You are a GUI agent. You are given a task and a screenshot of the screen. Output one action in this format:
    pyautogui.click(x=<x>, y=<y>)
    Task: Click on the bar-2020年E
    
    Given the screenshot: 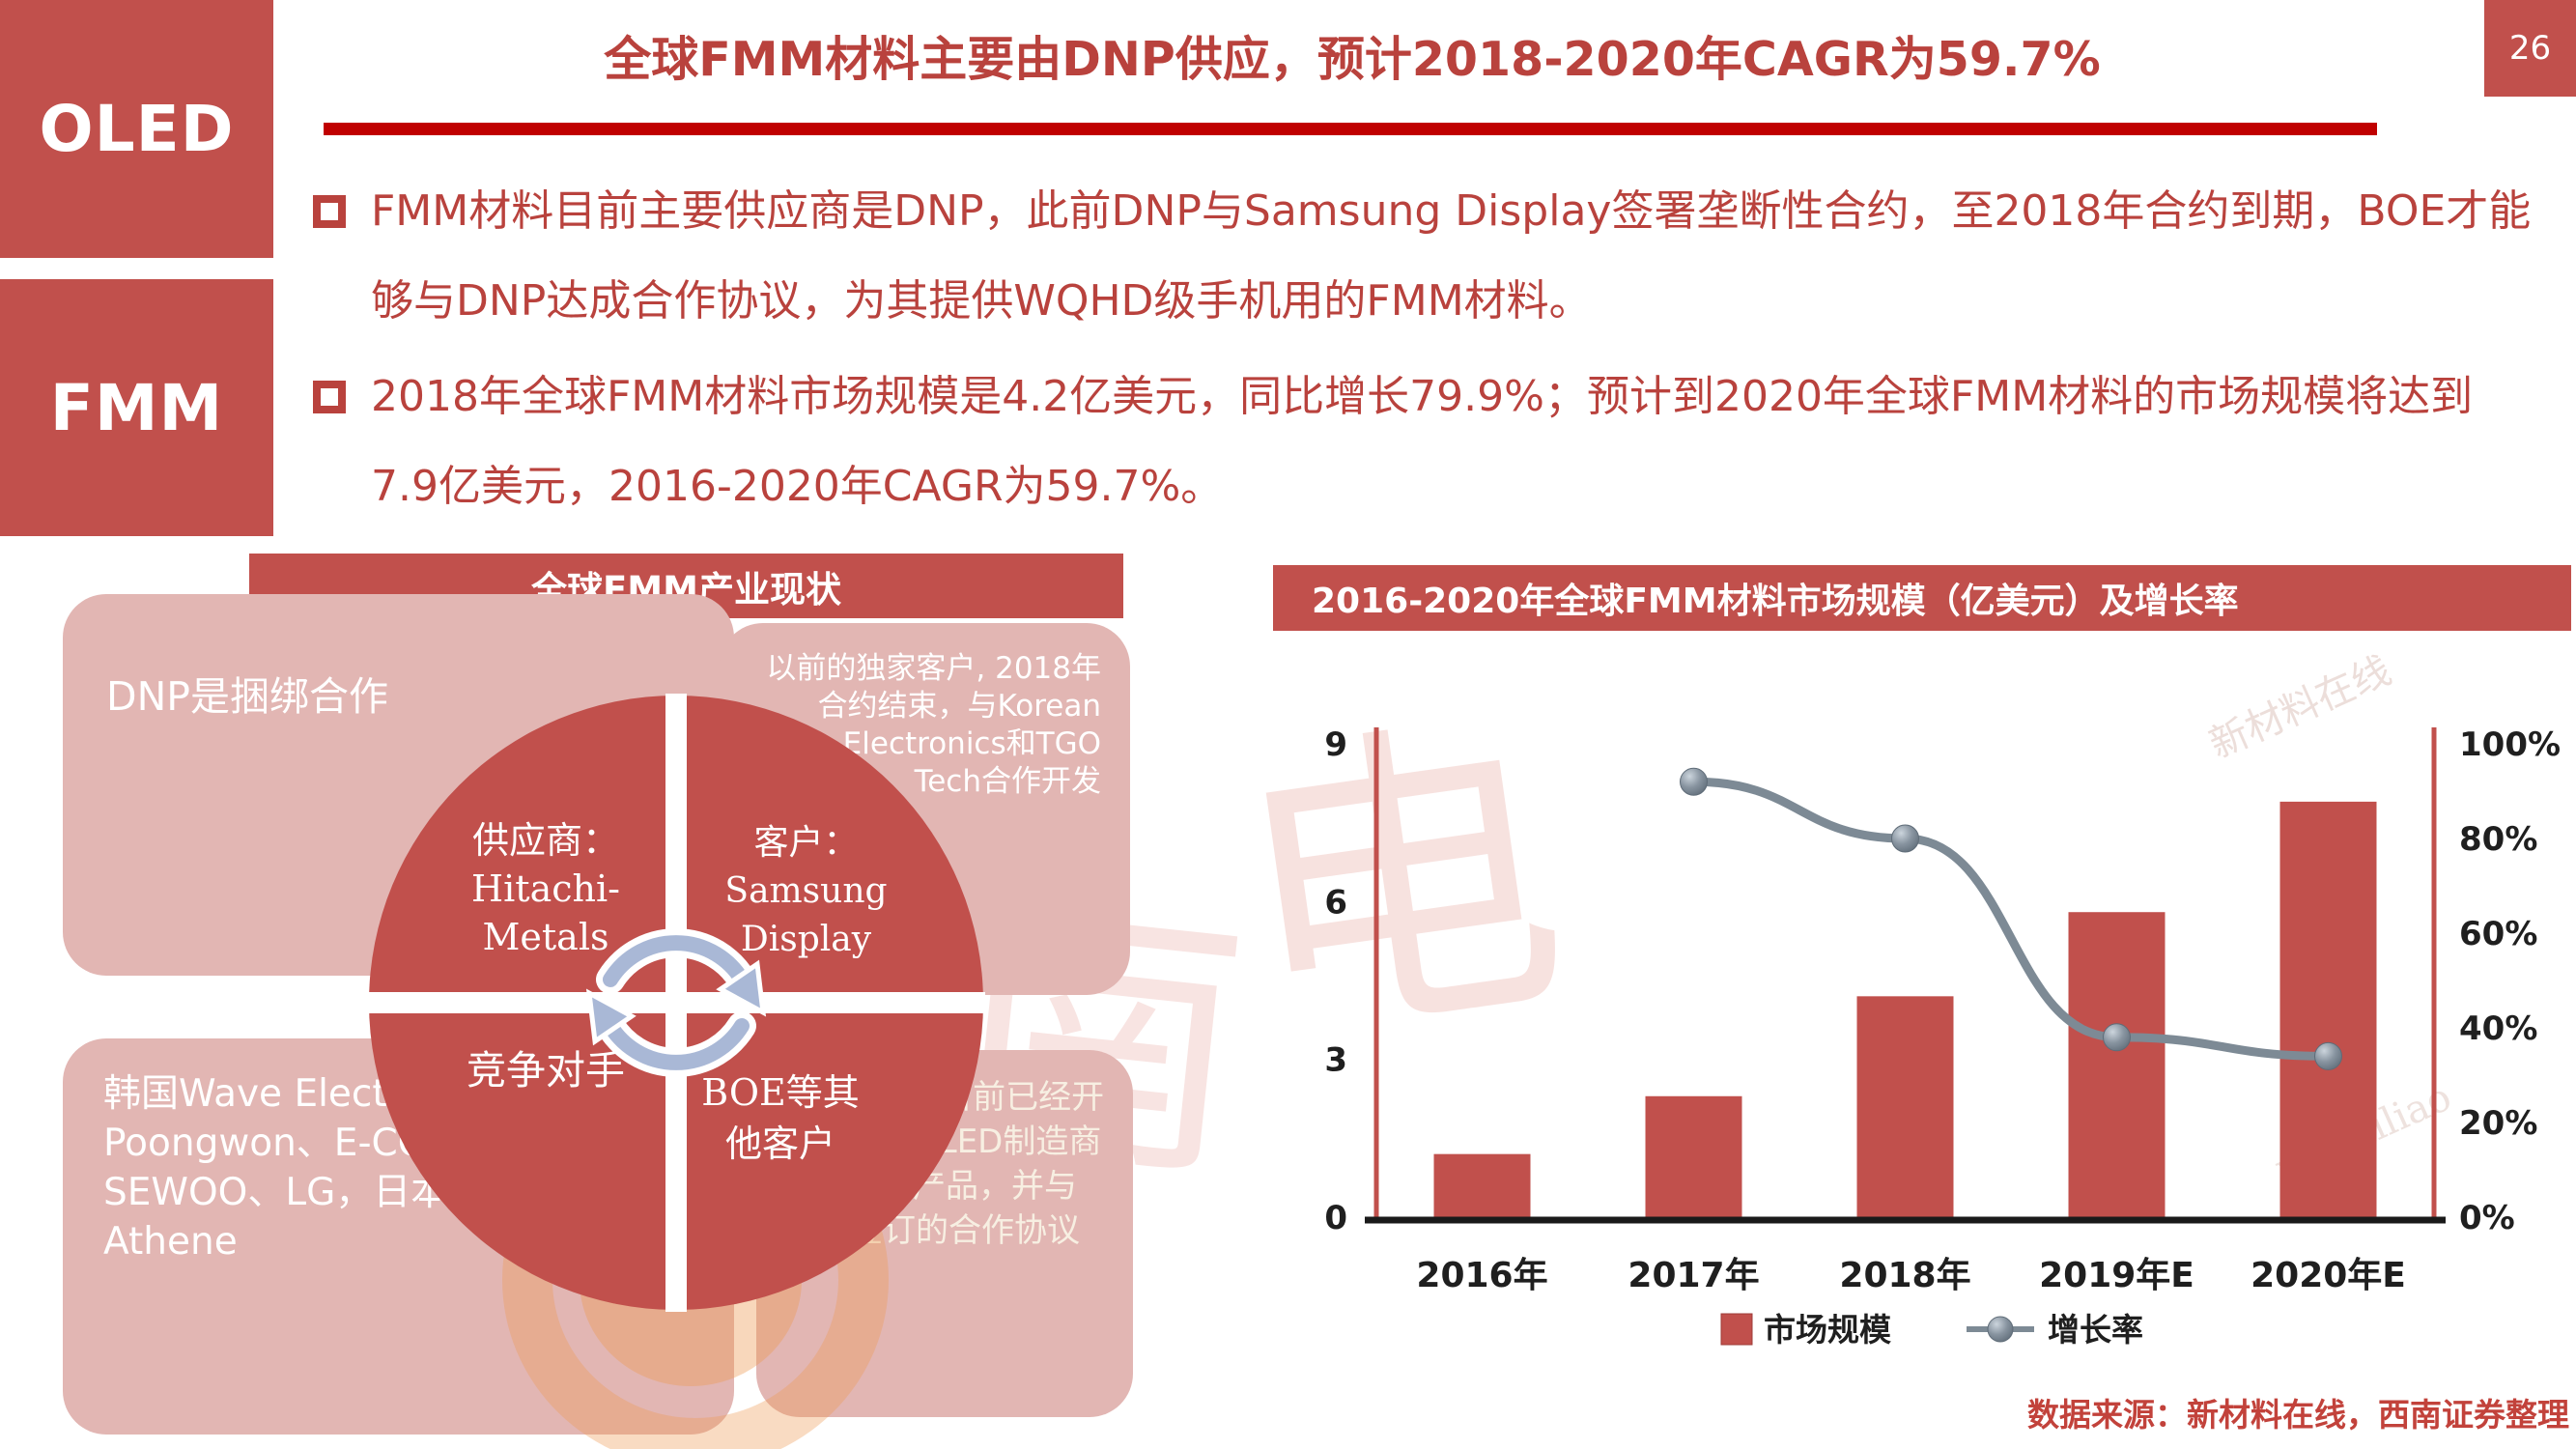 What is the action you would take?
    pyautogui.click(x=2328, y=1009)
    